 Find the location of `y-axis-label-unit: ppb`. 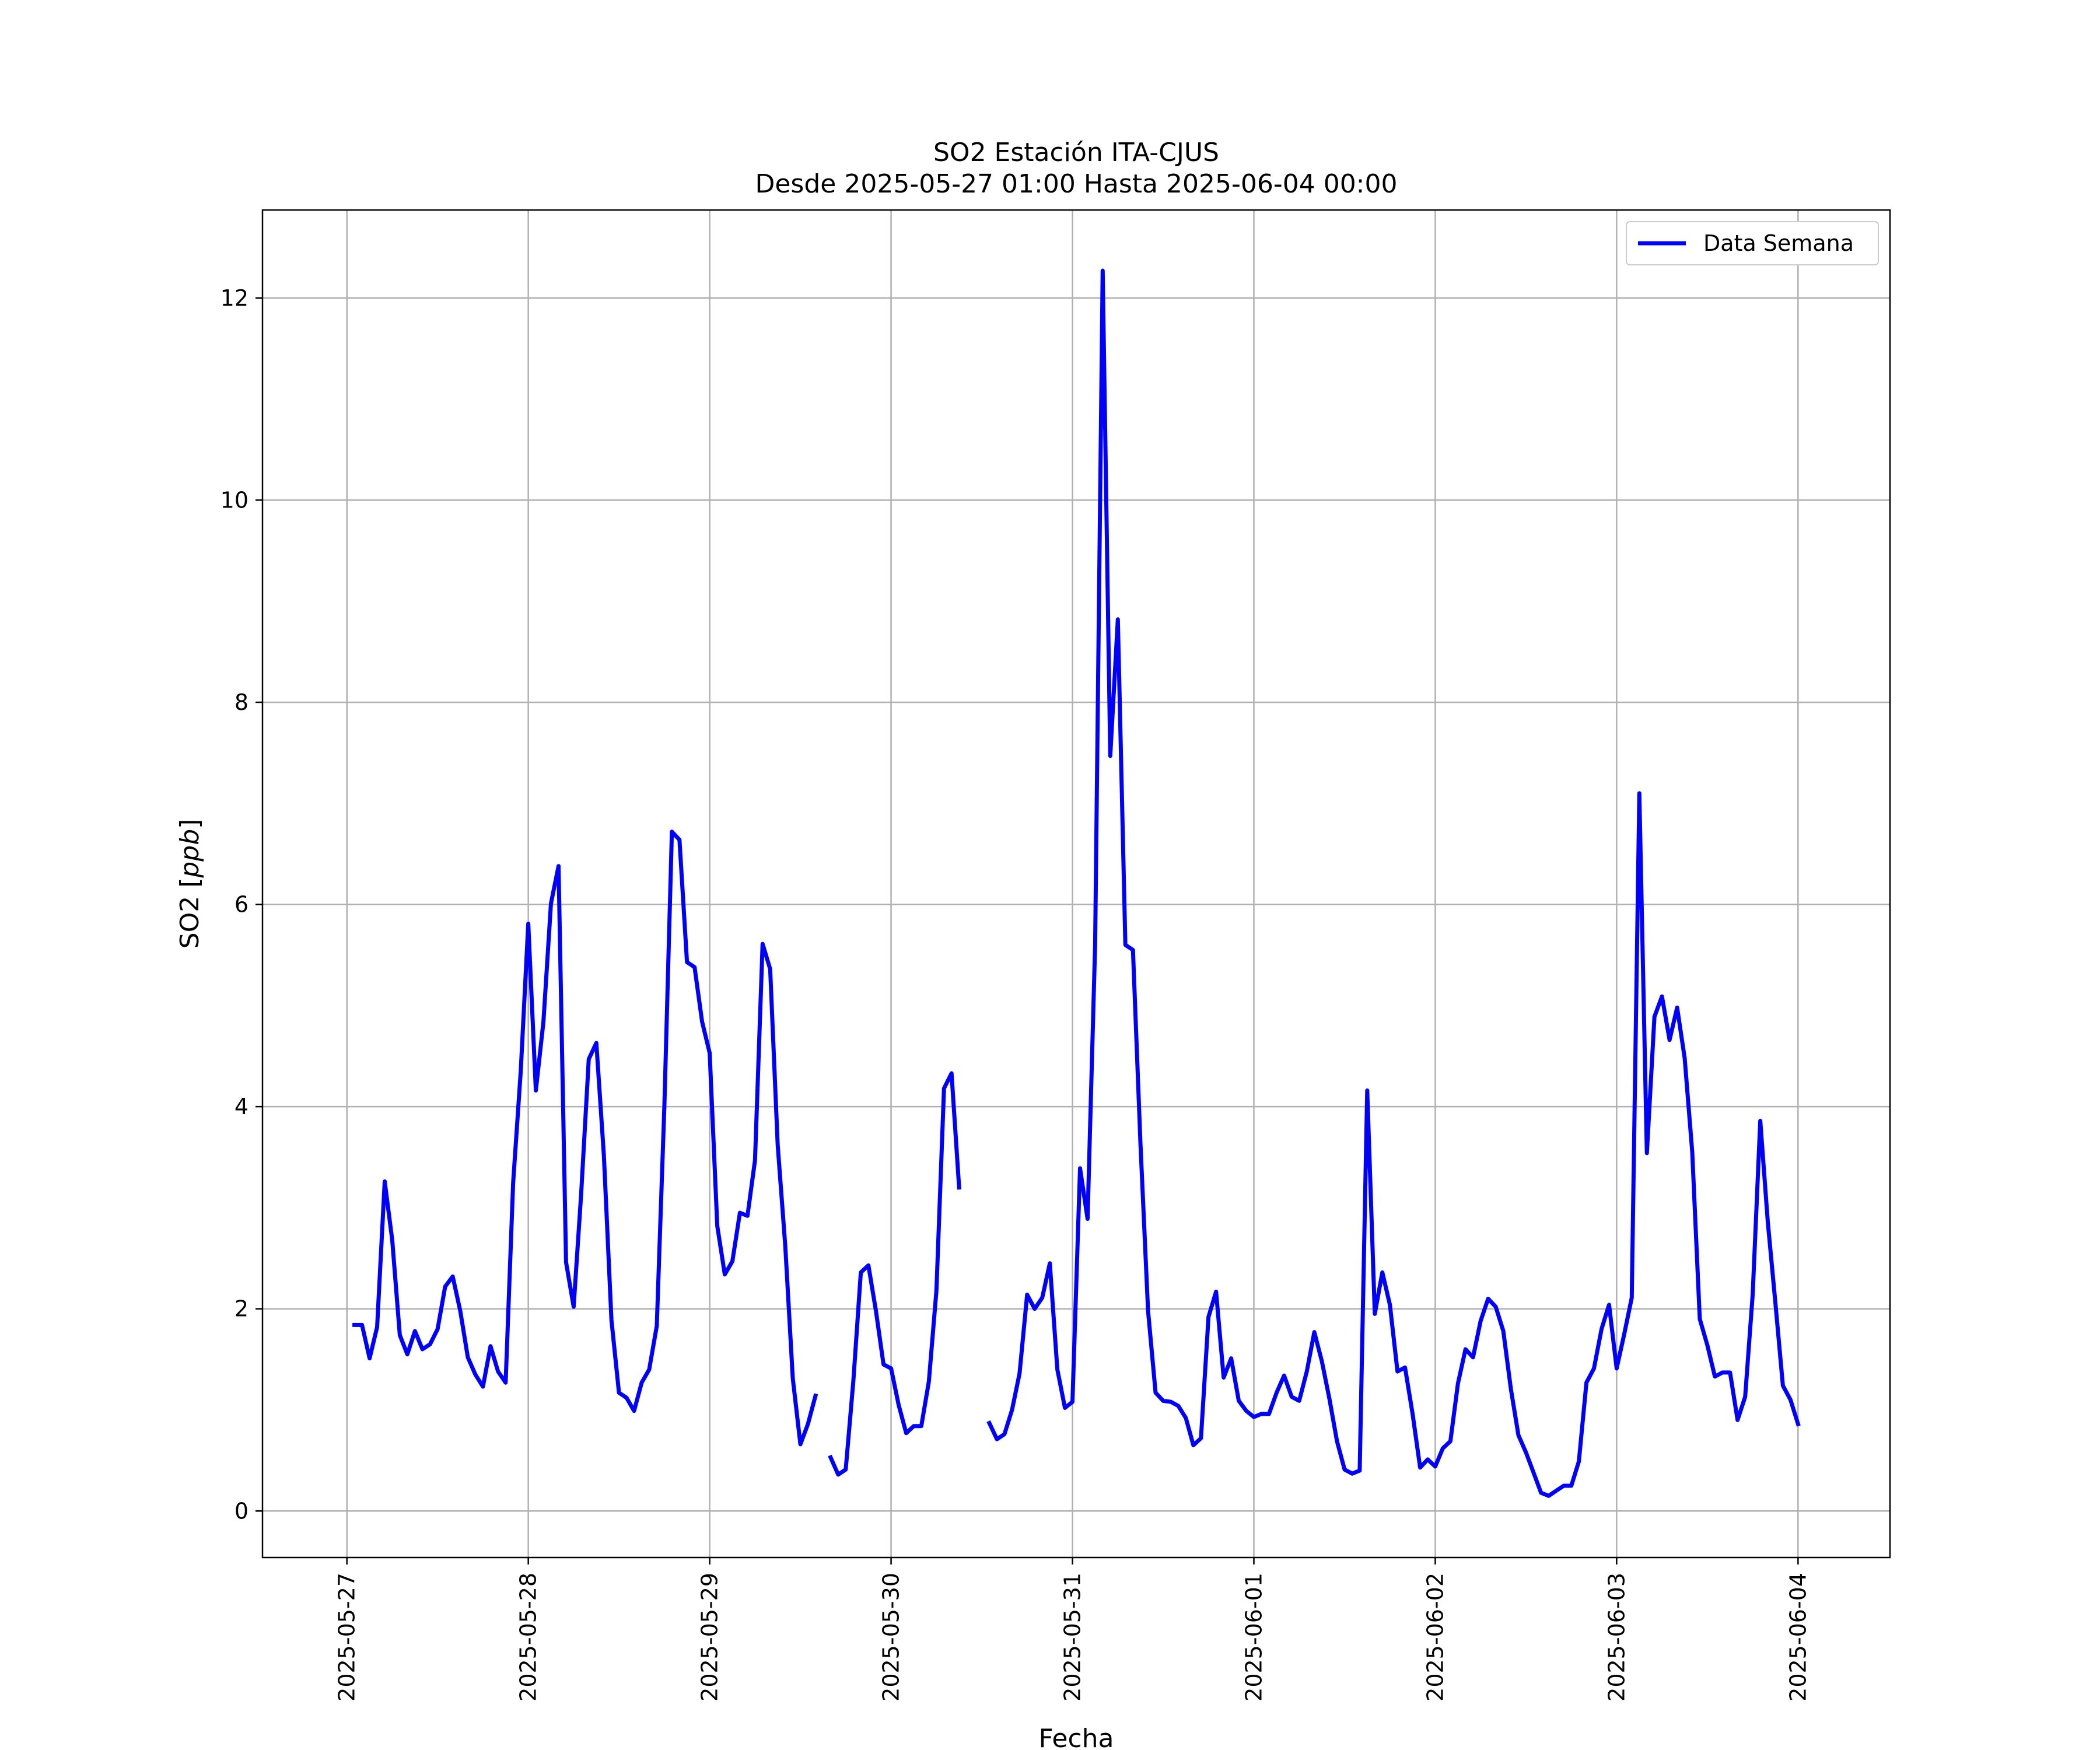

y-axis-label-unit: ppb is located at coordinates (190, 853).